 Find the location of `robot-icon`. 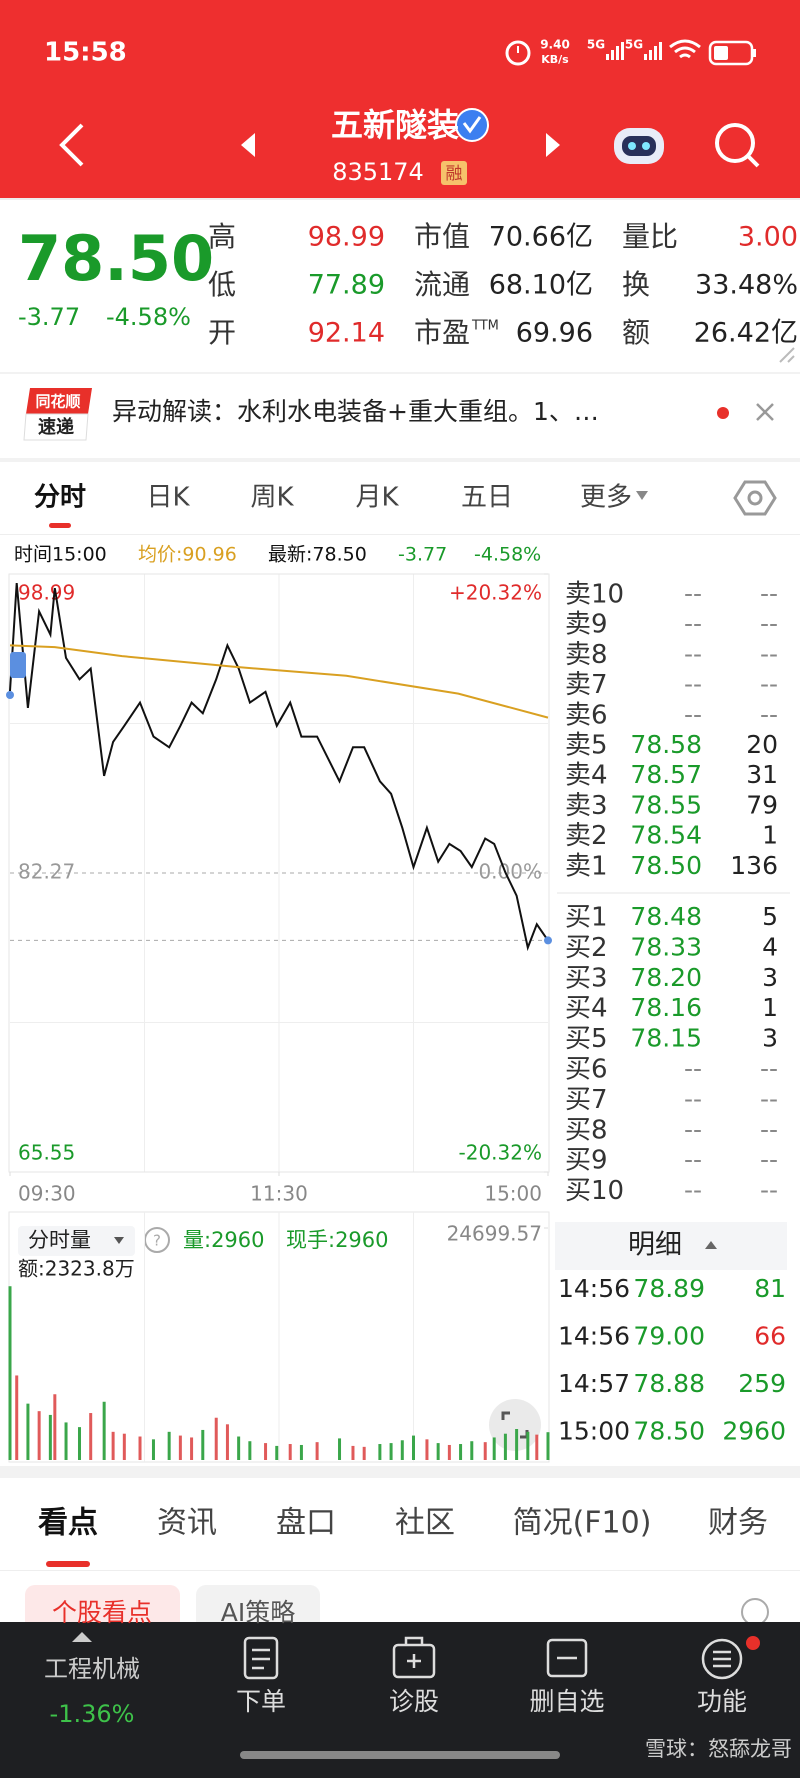

robot-icon is located at coordinates (639, 146).